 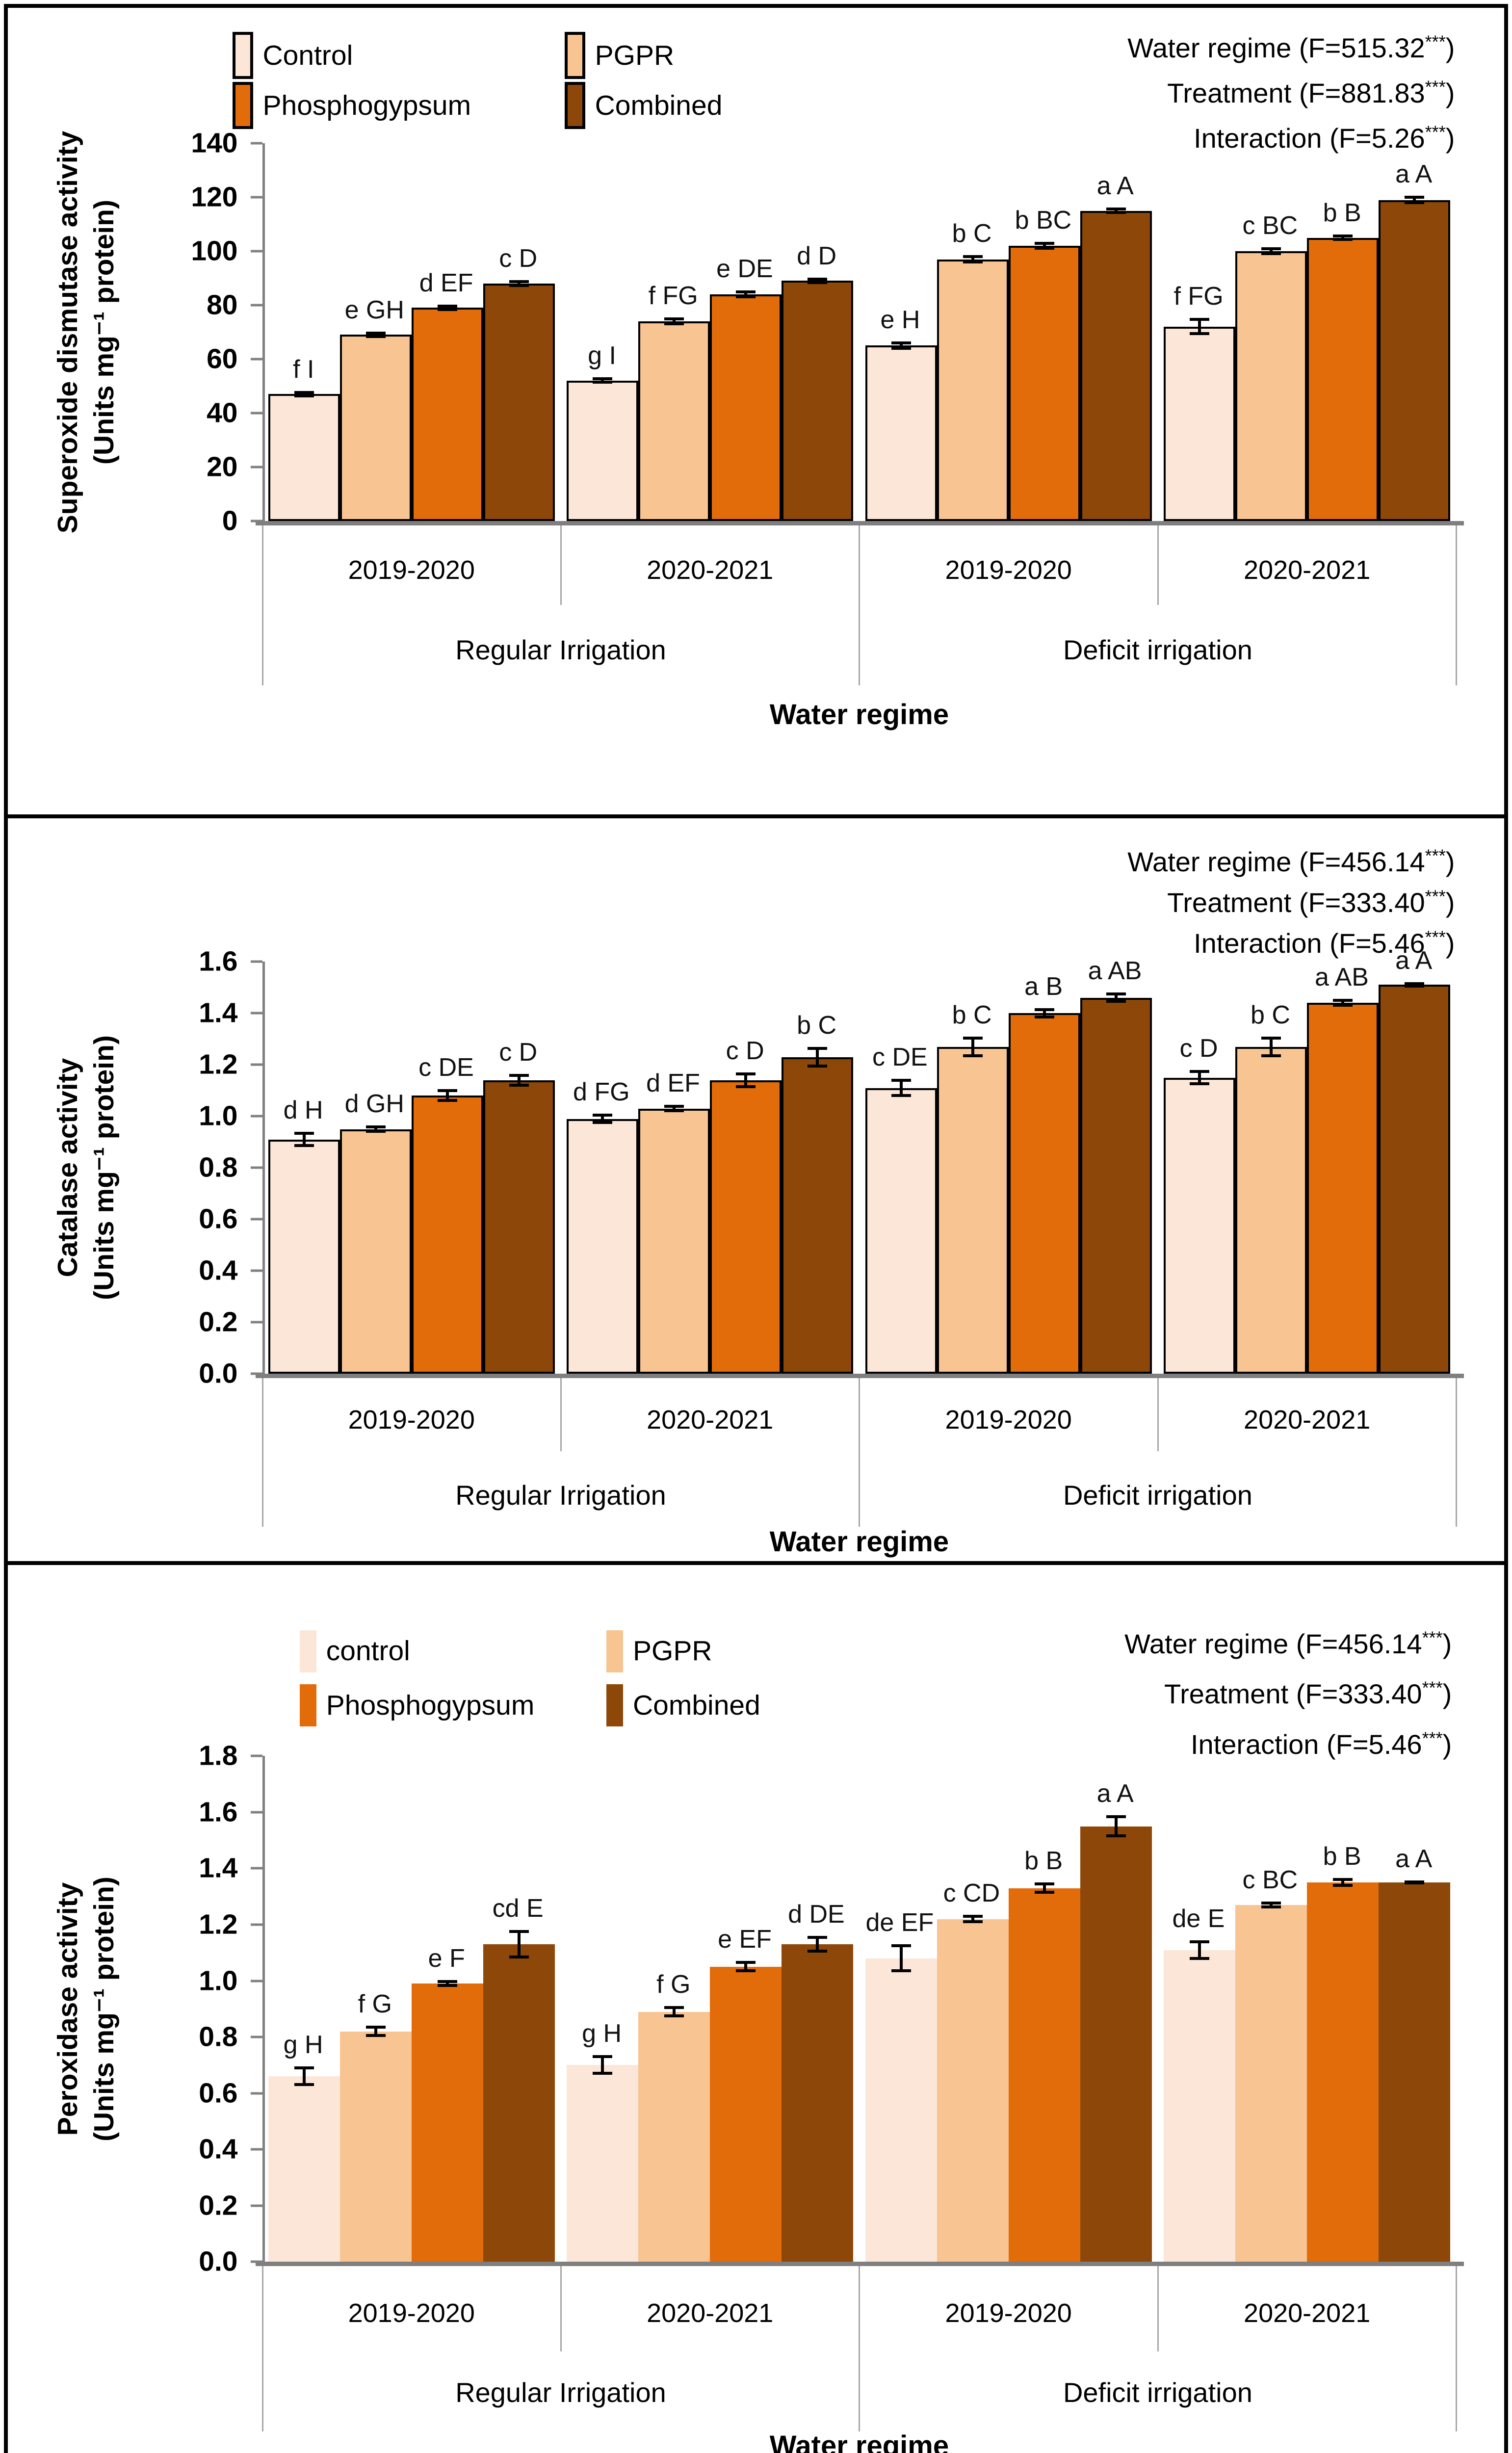 I want to click on significance-letters: f G, so click(x=375, y=2004).